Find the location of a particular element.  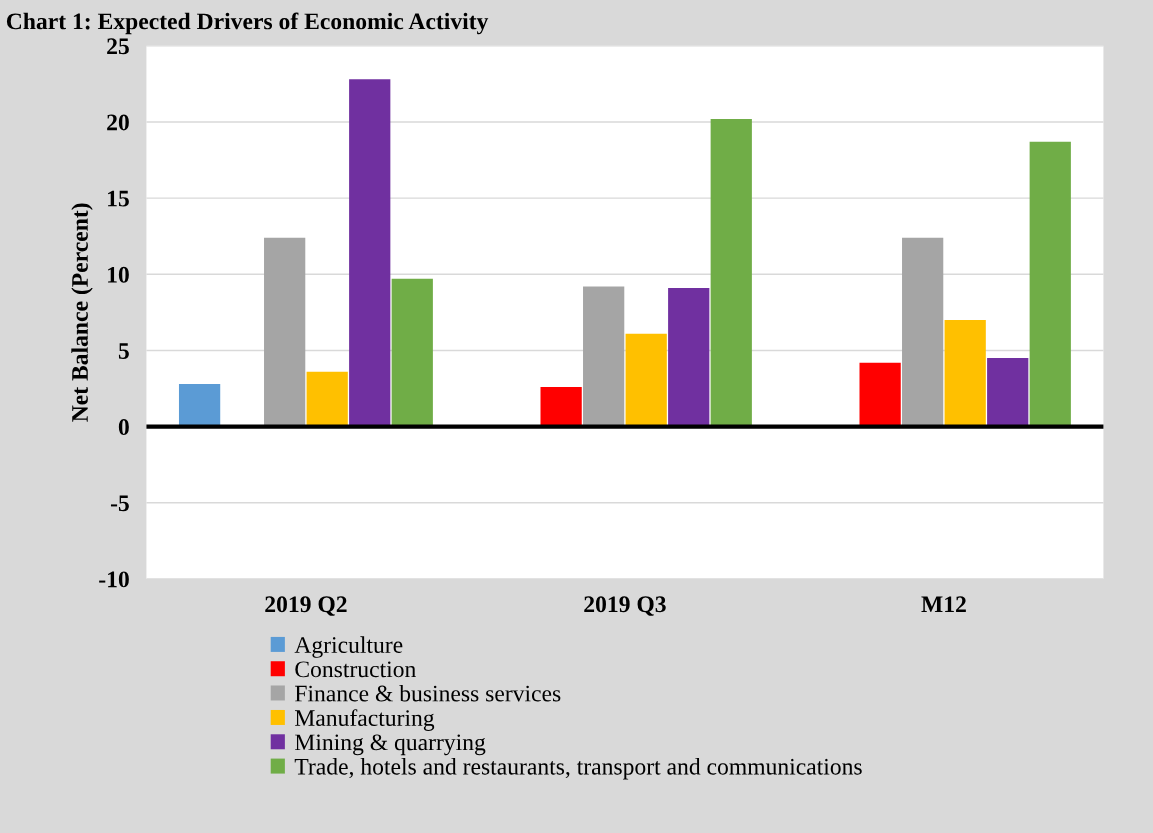

legend-label: Agriculture is located at coordinates (348, 647).